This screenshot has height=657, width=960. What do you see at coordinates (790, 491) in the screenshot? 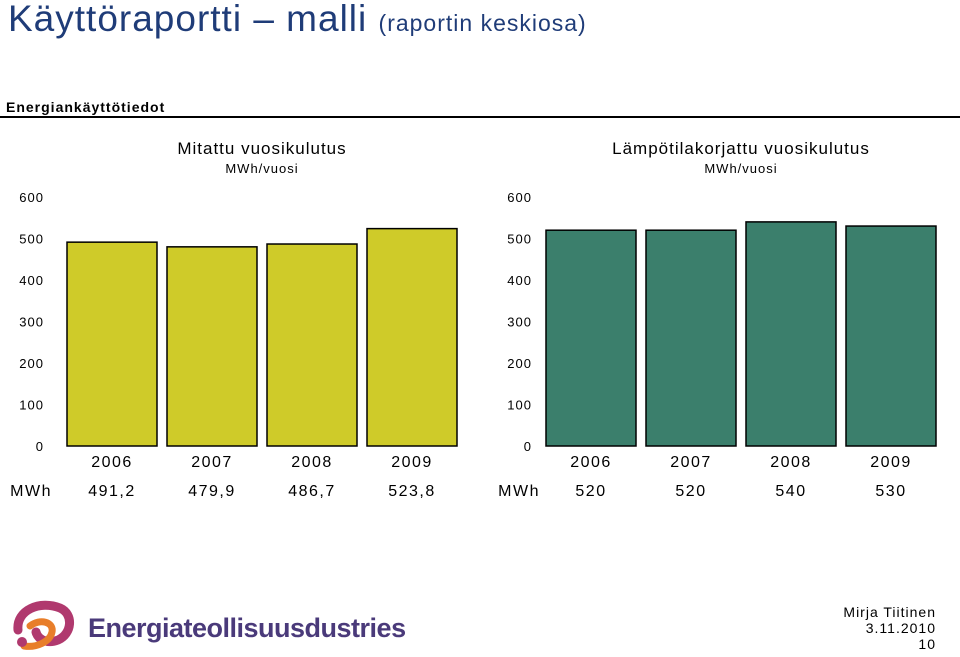
I see `data-value-label: 540` at bounding box center [790, 491].